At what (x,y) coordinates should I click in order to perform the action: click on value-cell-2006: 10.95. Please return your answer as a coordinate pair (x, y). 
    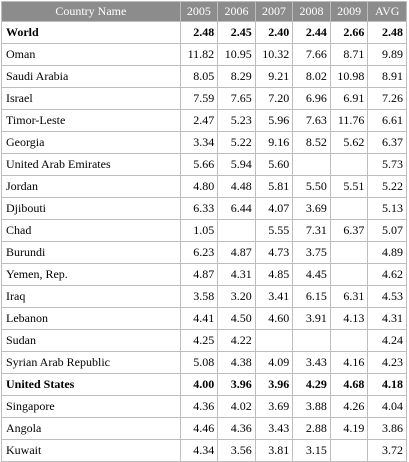
    Looking at the image, I should click on (236, 54).